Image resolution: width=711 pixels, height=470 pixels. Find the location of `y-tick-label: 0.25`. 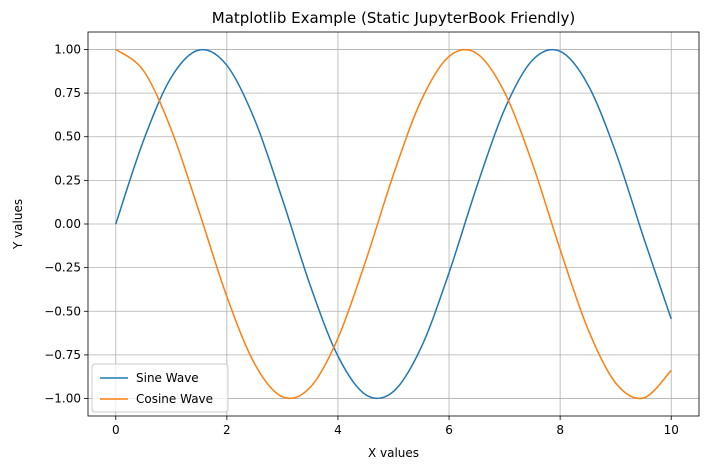

y-tick-label: 0.25 is located at coordinates (67, 180).